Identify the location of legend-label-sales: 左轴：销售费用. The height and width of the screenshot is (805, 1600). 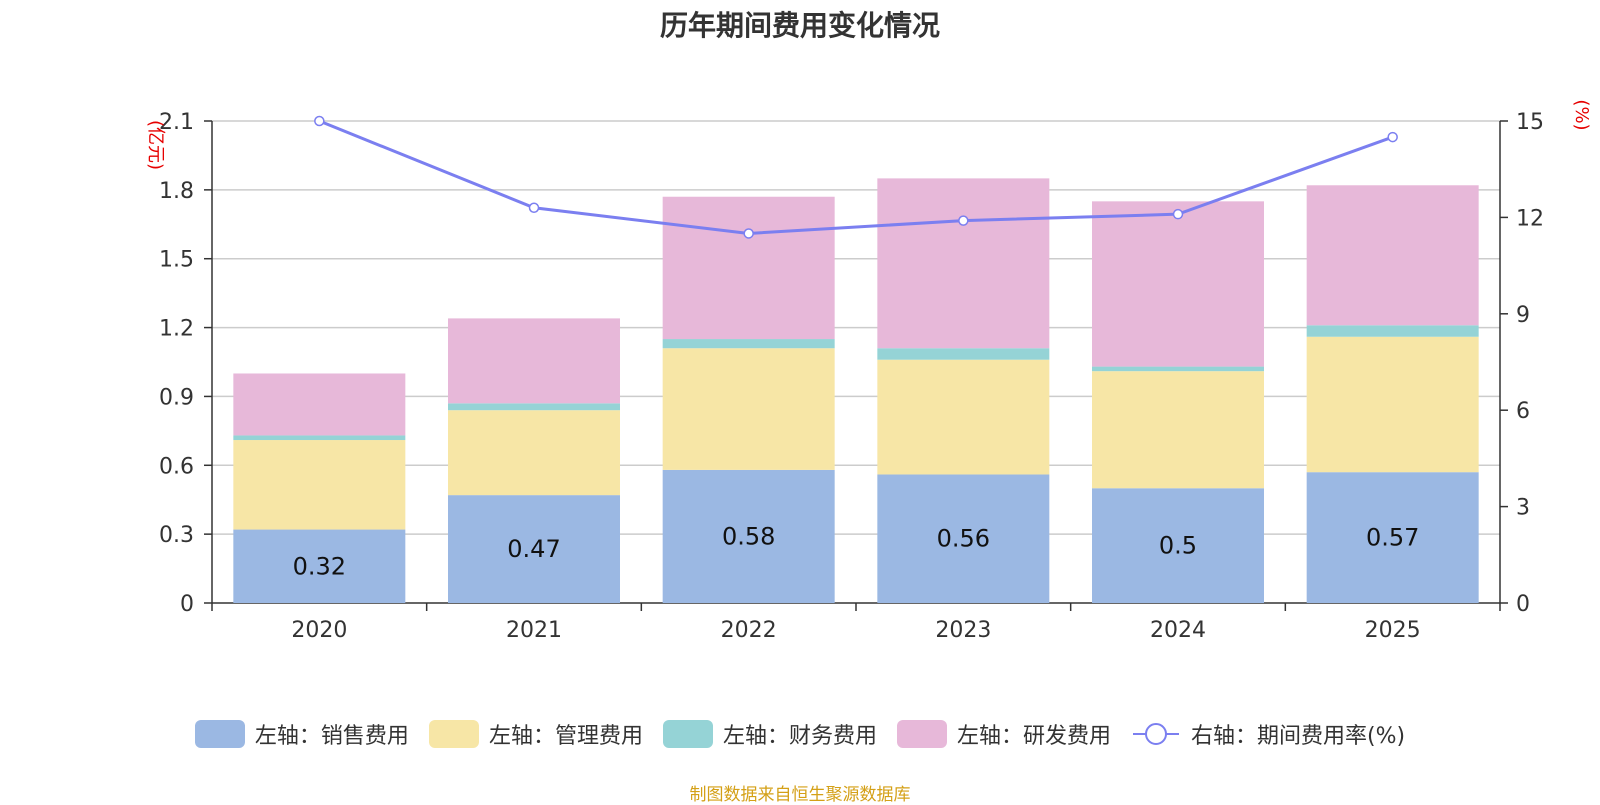
(331, 736).